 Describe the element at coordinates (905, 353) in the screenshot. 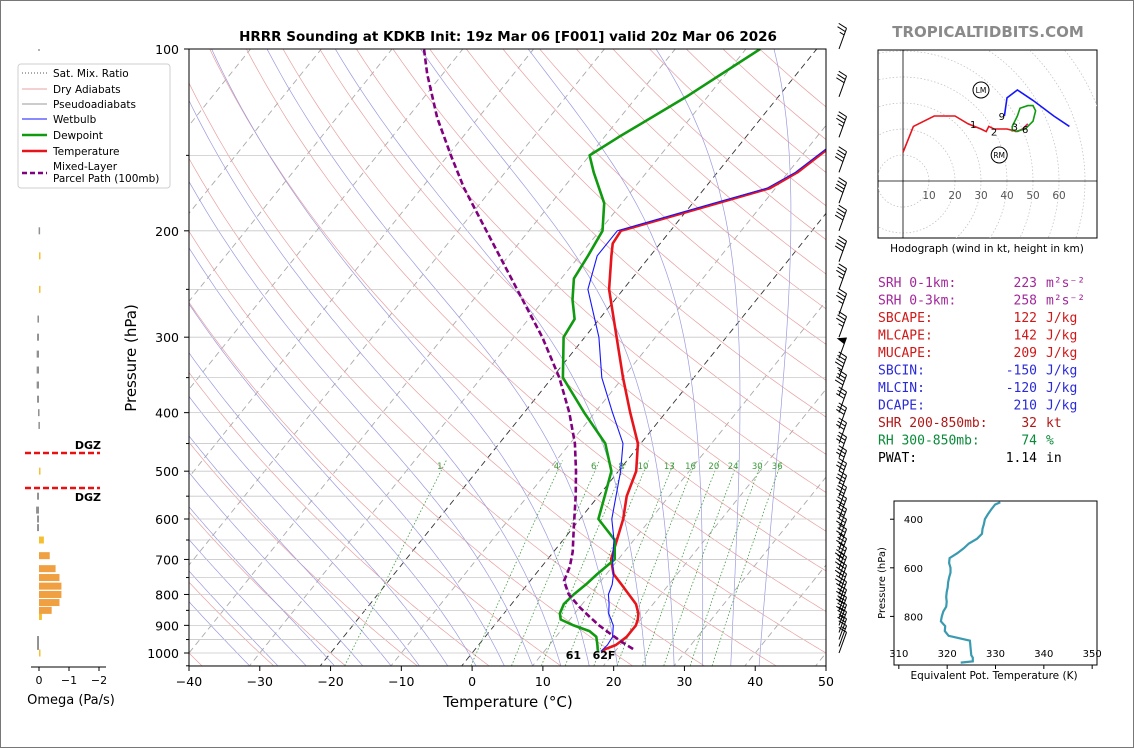

I see `stat-key: MUCAPE:` at that location.